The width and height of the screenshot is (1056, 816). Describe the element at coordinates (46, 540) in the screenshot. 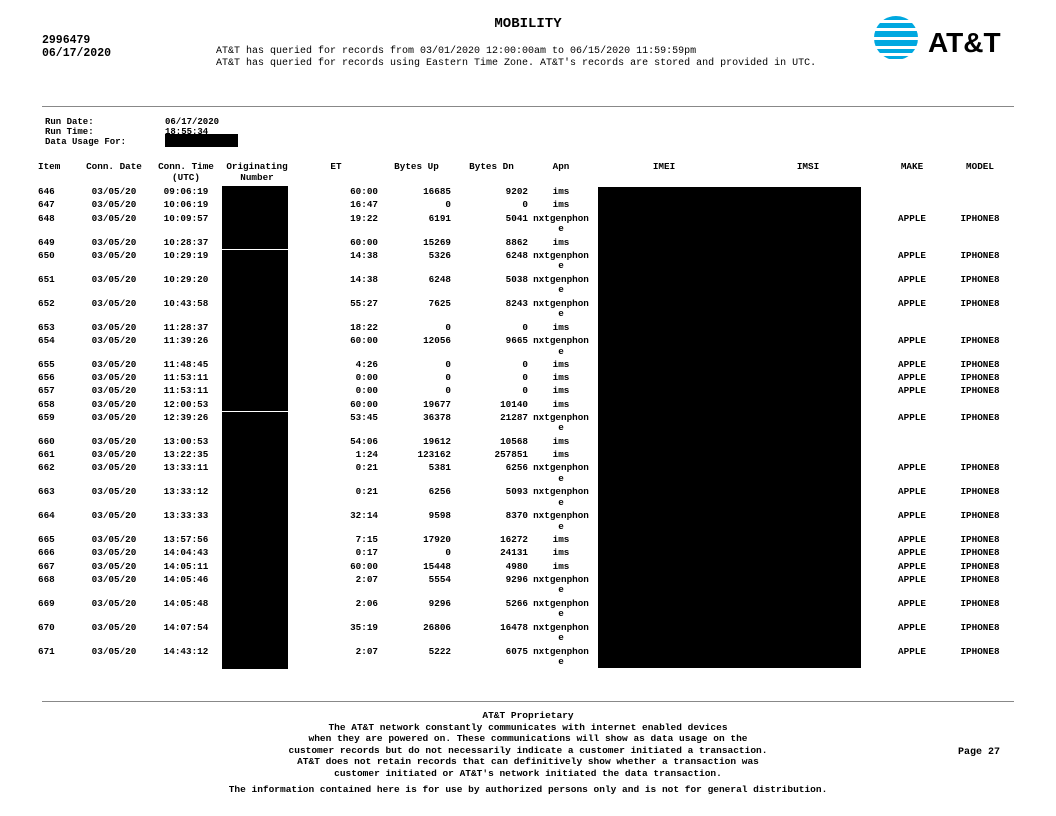

I see `cell-item: 665` at that location.